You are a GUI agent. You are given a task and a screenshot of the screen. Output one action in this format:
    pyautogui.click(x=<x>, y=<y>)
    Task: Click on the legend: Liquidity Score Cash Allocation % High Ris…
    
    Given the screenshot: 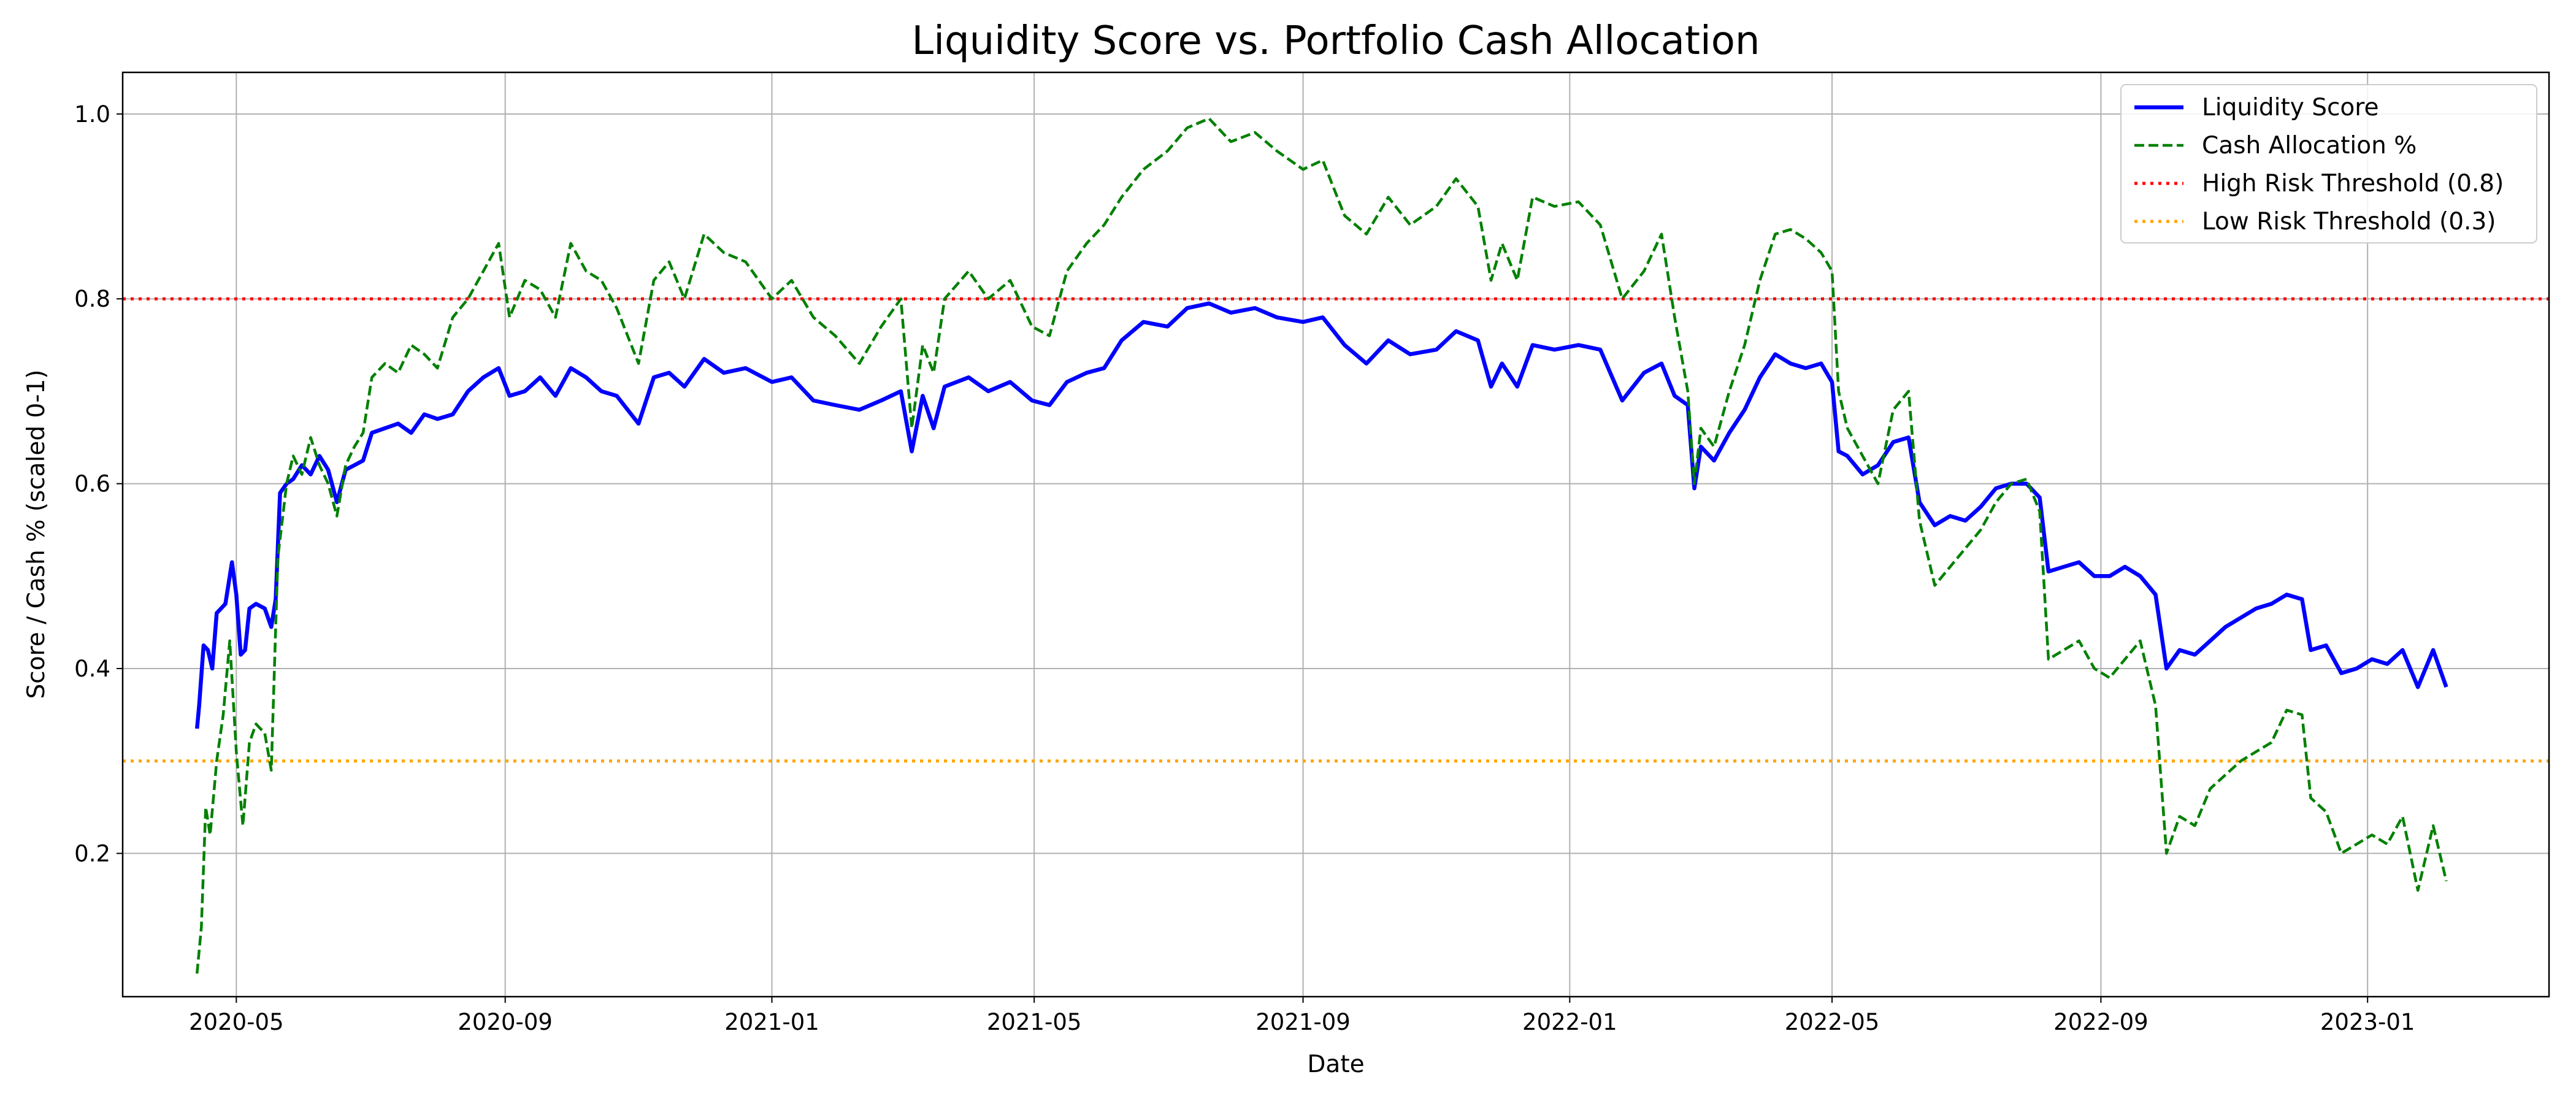 What is the action you would take?
    pyautogui.click(x=2328, y=163)
    